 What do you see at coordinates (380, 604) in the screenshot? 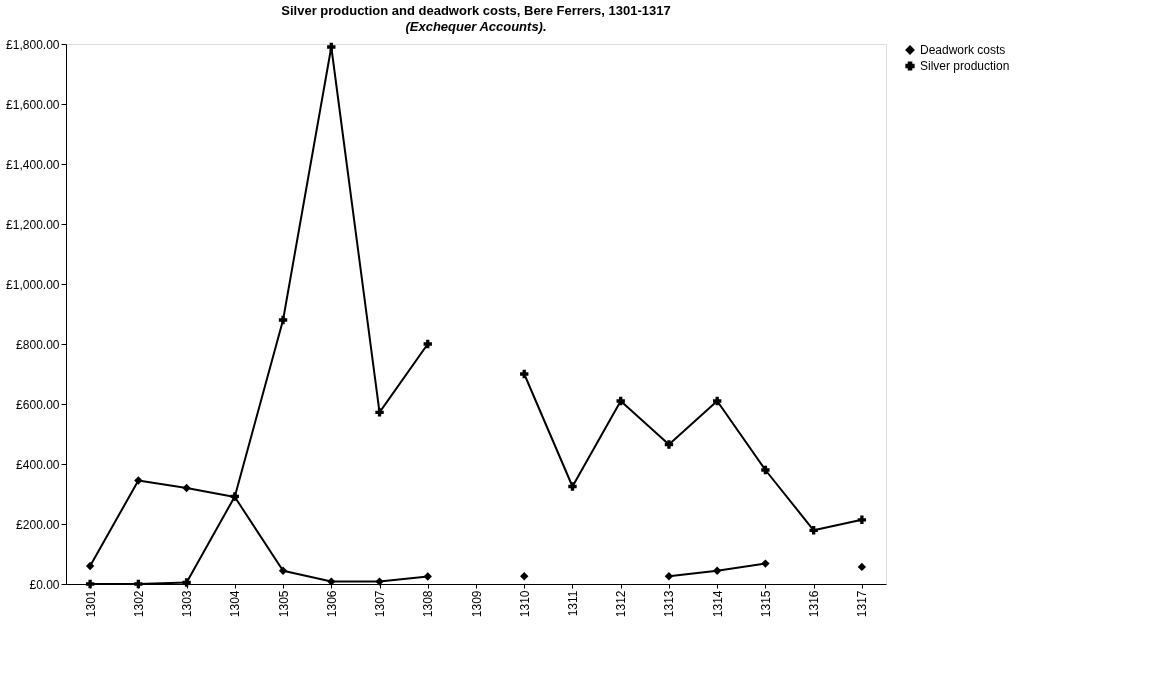
I see `x-tick-label: 1307` at bounding box center [380, 604].